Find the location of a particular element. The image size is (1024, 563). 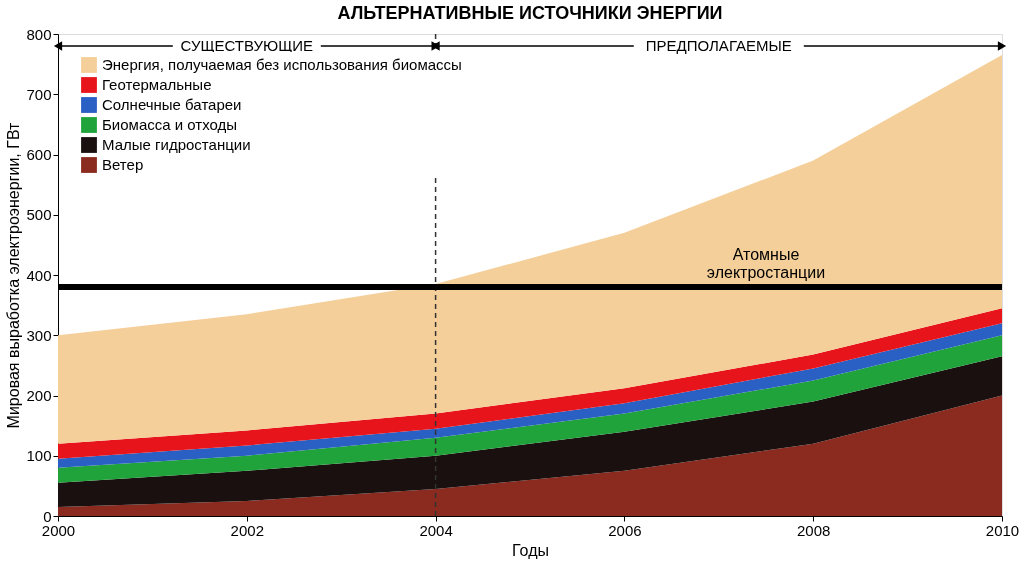

annotation: СУЩЕСТВУЮЩИЕ is located at coordinates (247, 45).